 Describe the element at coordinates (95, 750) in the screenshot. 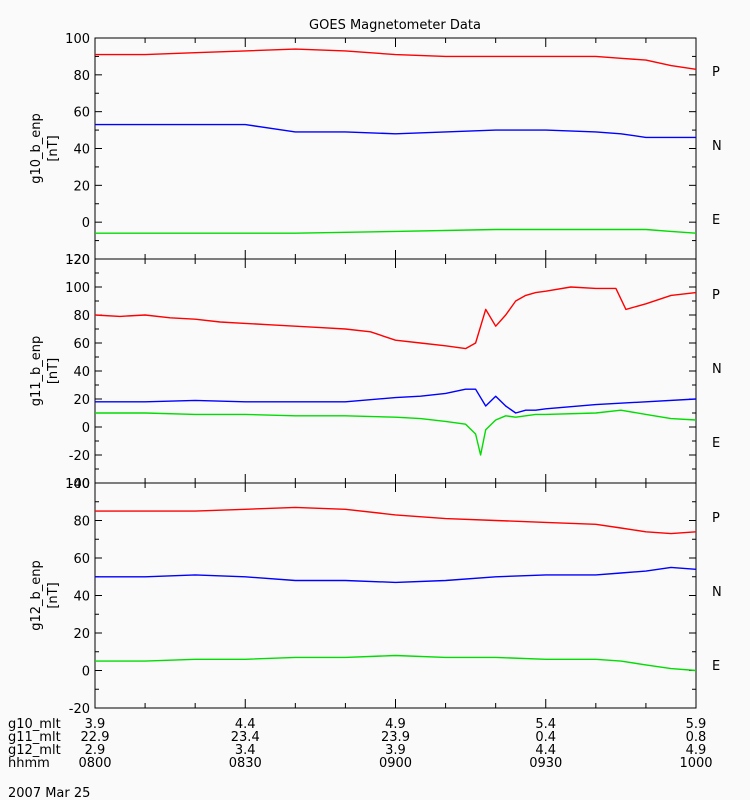

I see `footer-row-value: 2.9` at that location.